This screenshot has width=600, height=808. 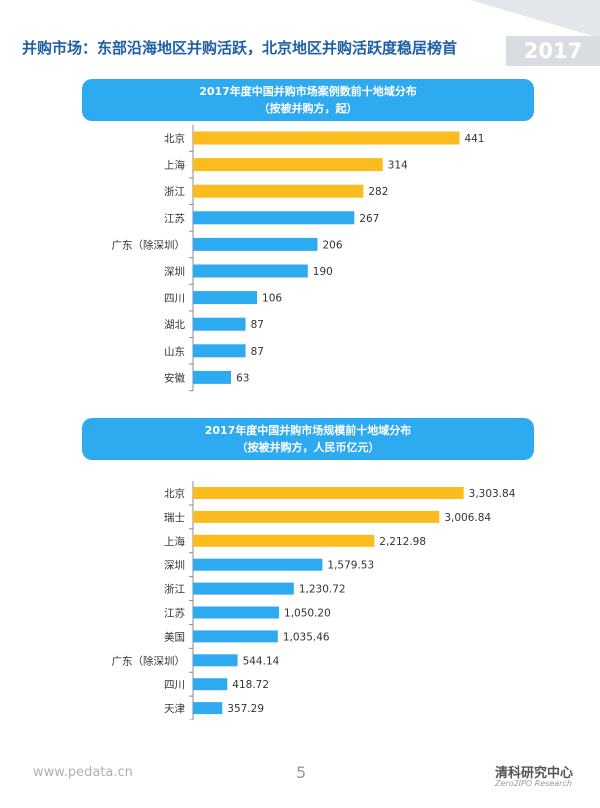 What do you see at coordinates (306, 637) in the screenshot?
I see `data-label: 1,035.46` at bounding box center [306, 637].